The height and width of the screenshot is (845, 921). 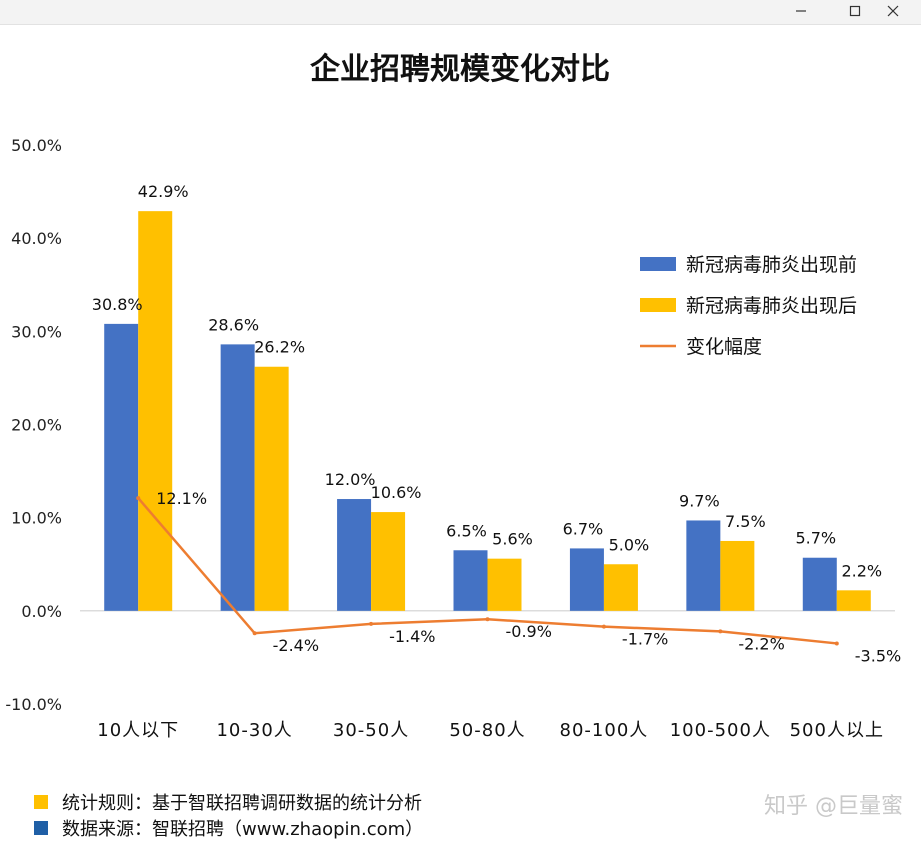 I want to click on x-tick-label: 10-30人, so click(x=254, y=730).